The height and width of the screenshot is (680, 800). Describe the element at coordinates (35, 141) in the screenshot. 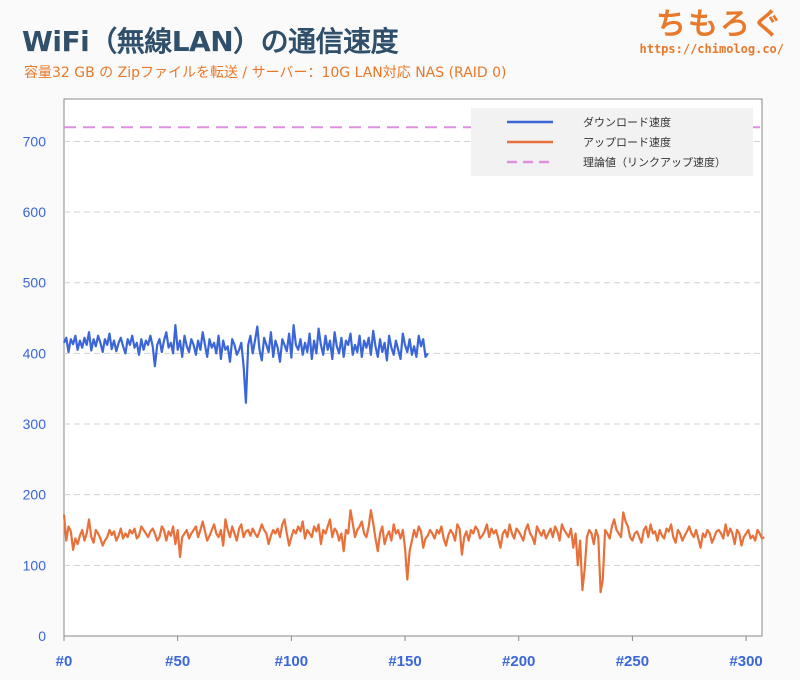

I see `y-tick-label: 700` at that location.